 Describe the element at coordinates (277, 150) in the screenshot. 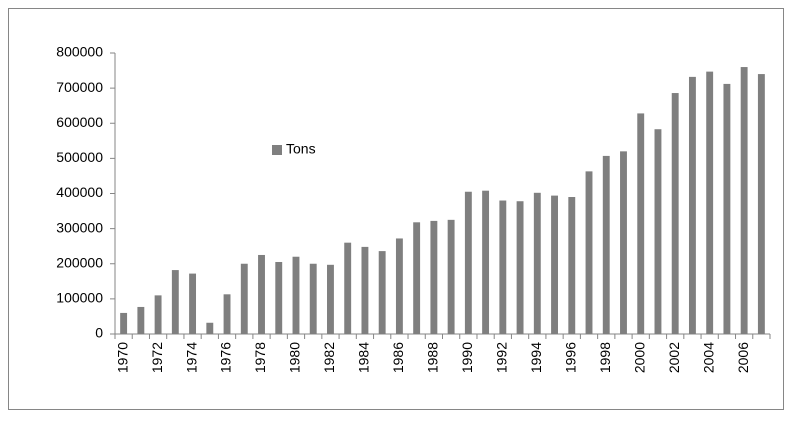

I see `legend-swatch` at that location.